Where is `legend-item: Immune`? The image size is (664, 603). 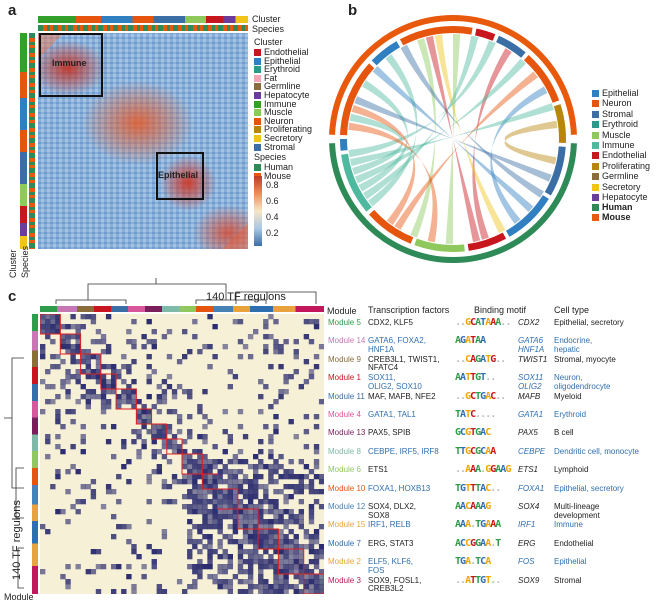
legend-item: Immune is located at coordinates (275, 104).